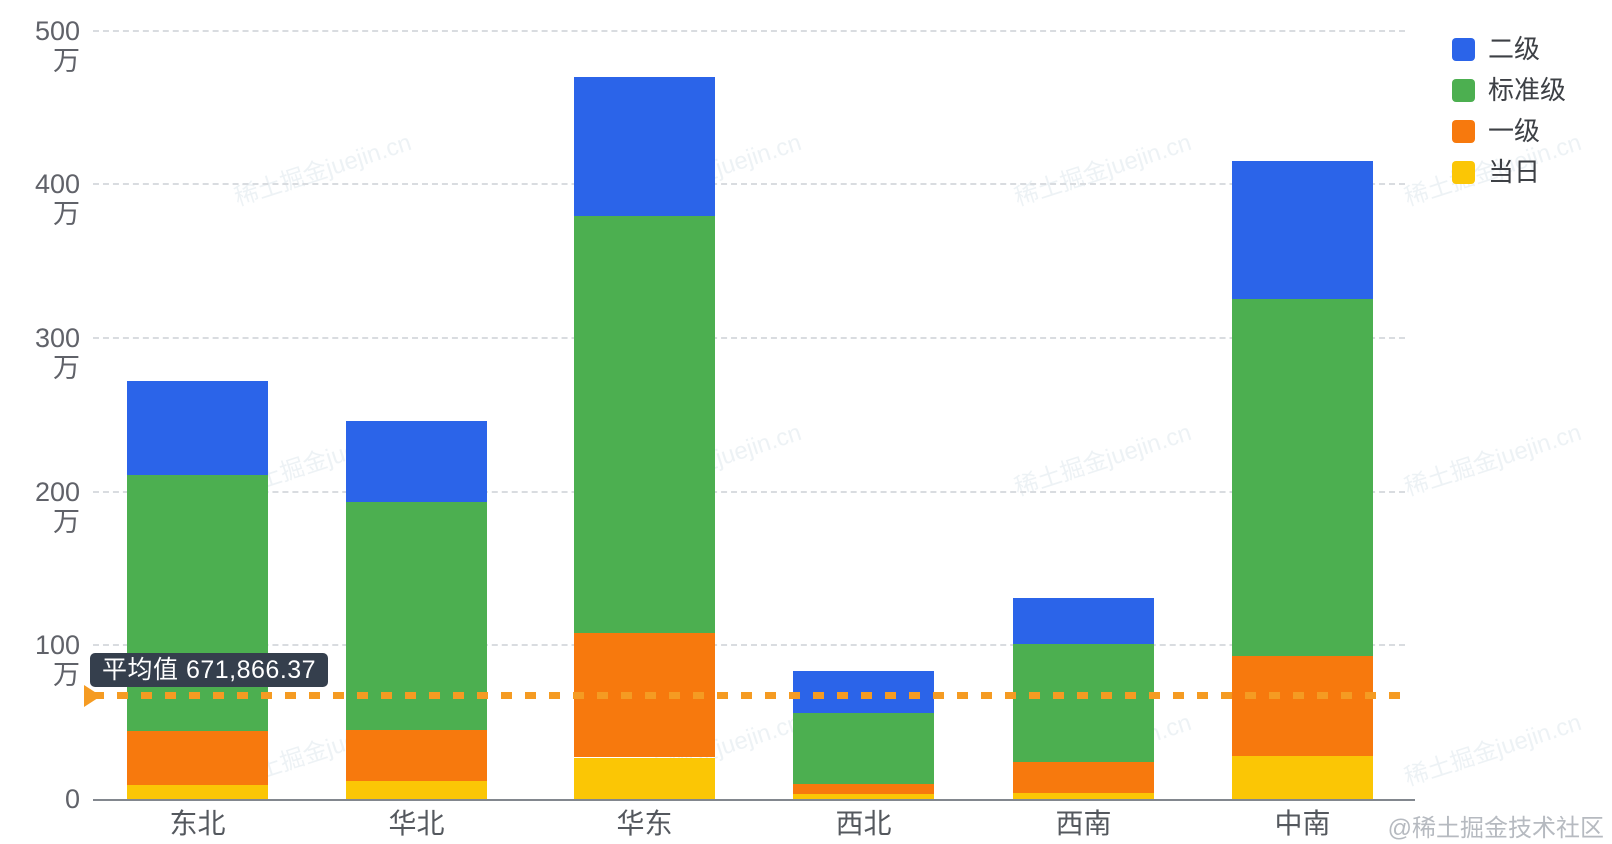 This screenshot has width=1612, height=844. Describe the element at coordinates (57, 45) in the screenshot. I see `y-tick-label: 500万` at that location.